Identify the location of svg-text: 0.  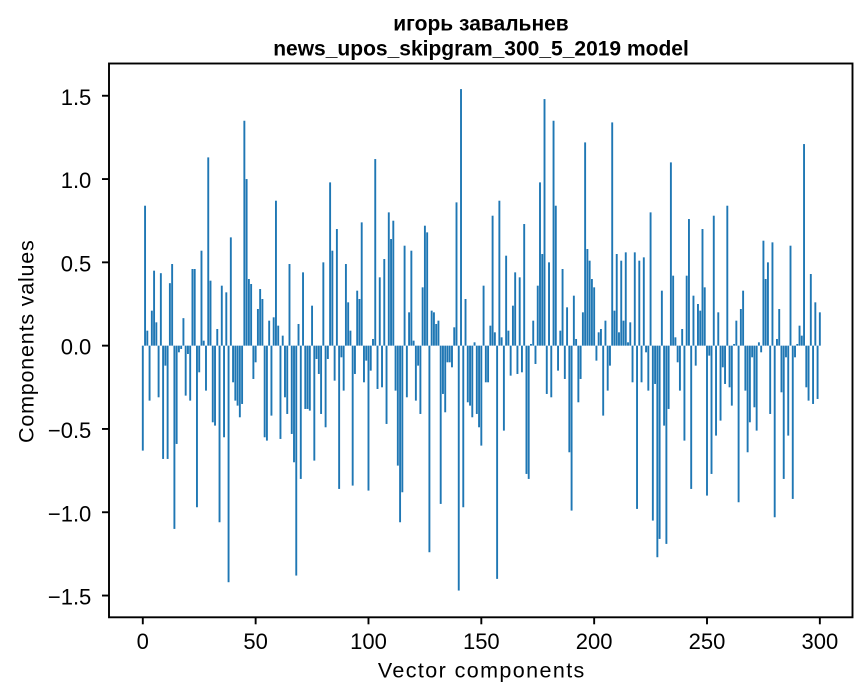
(143, 641).